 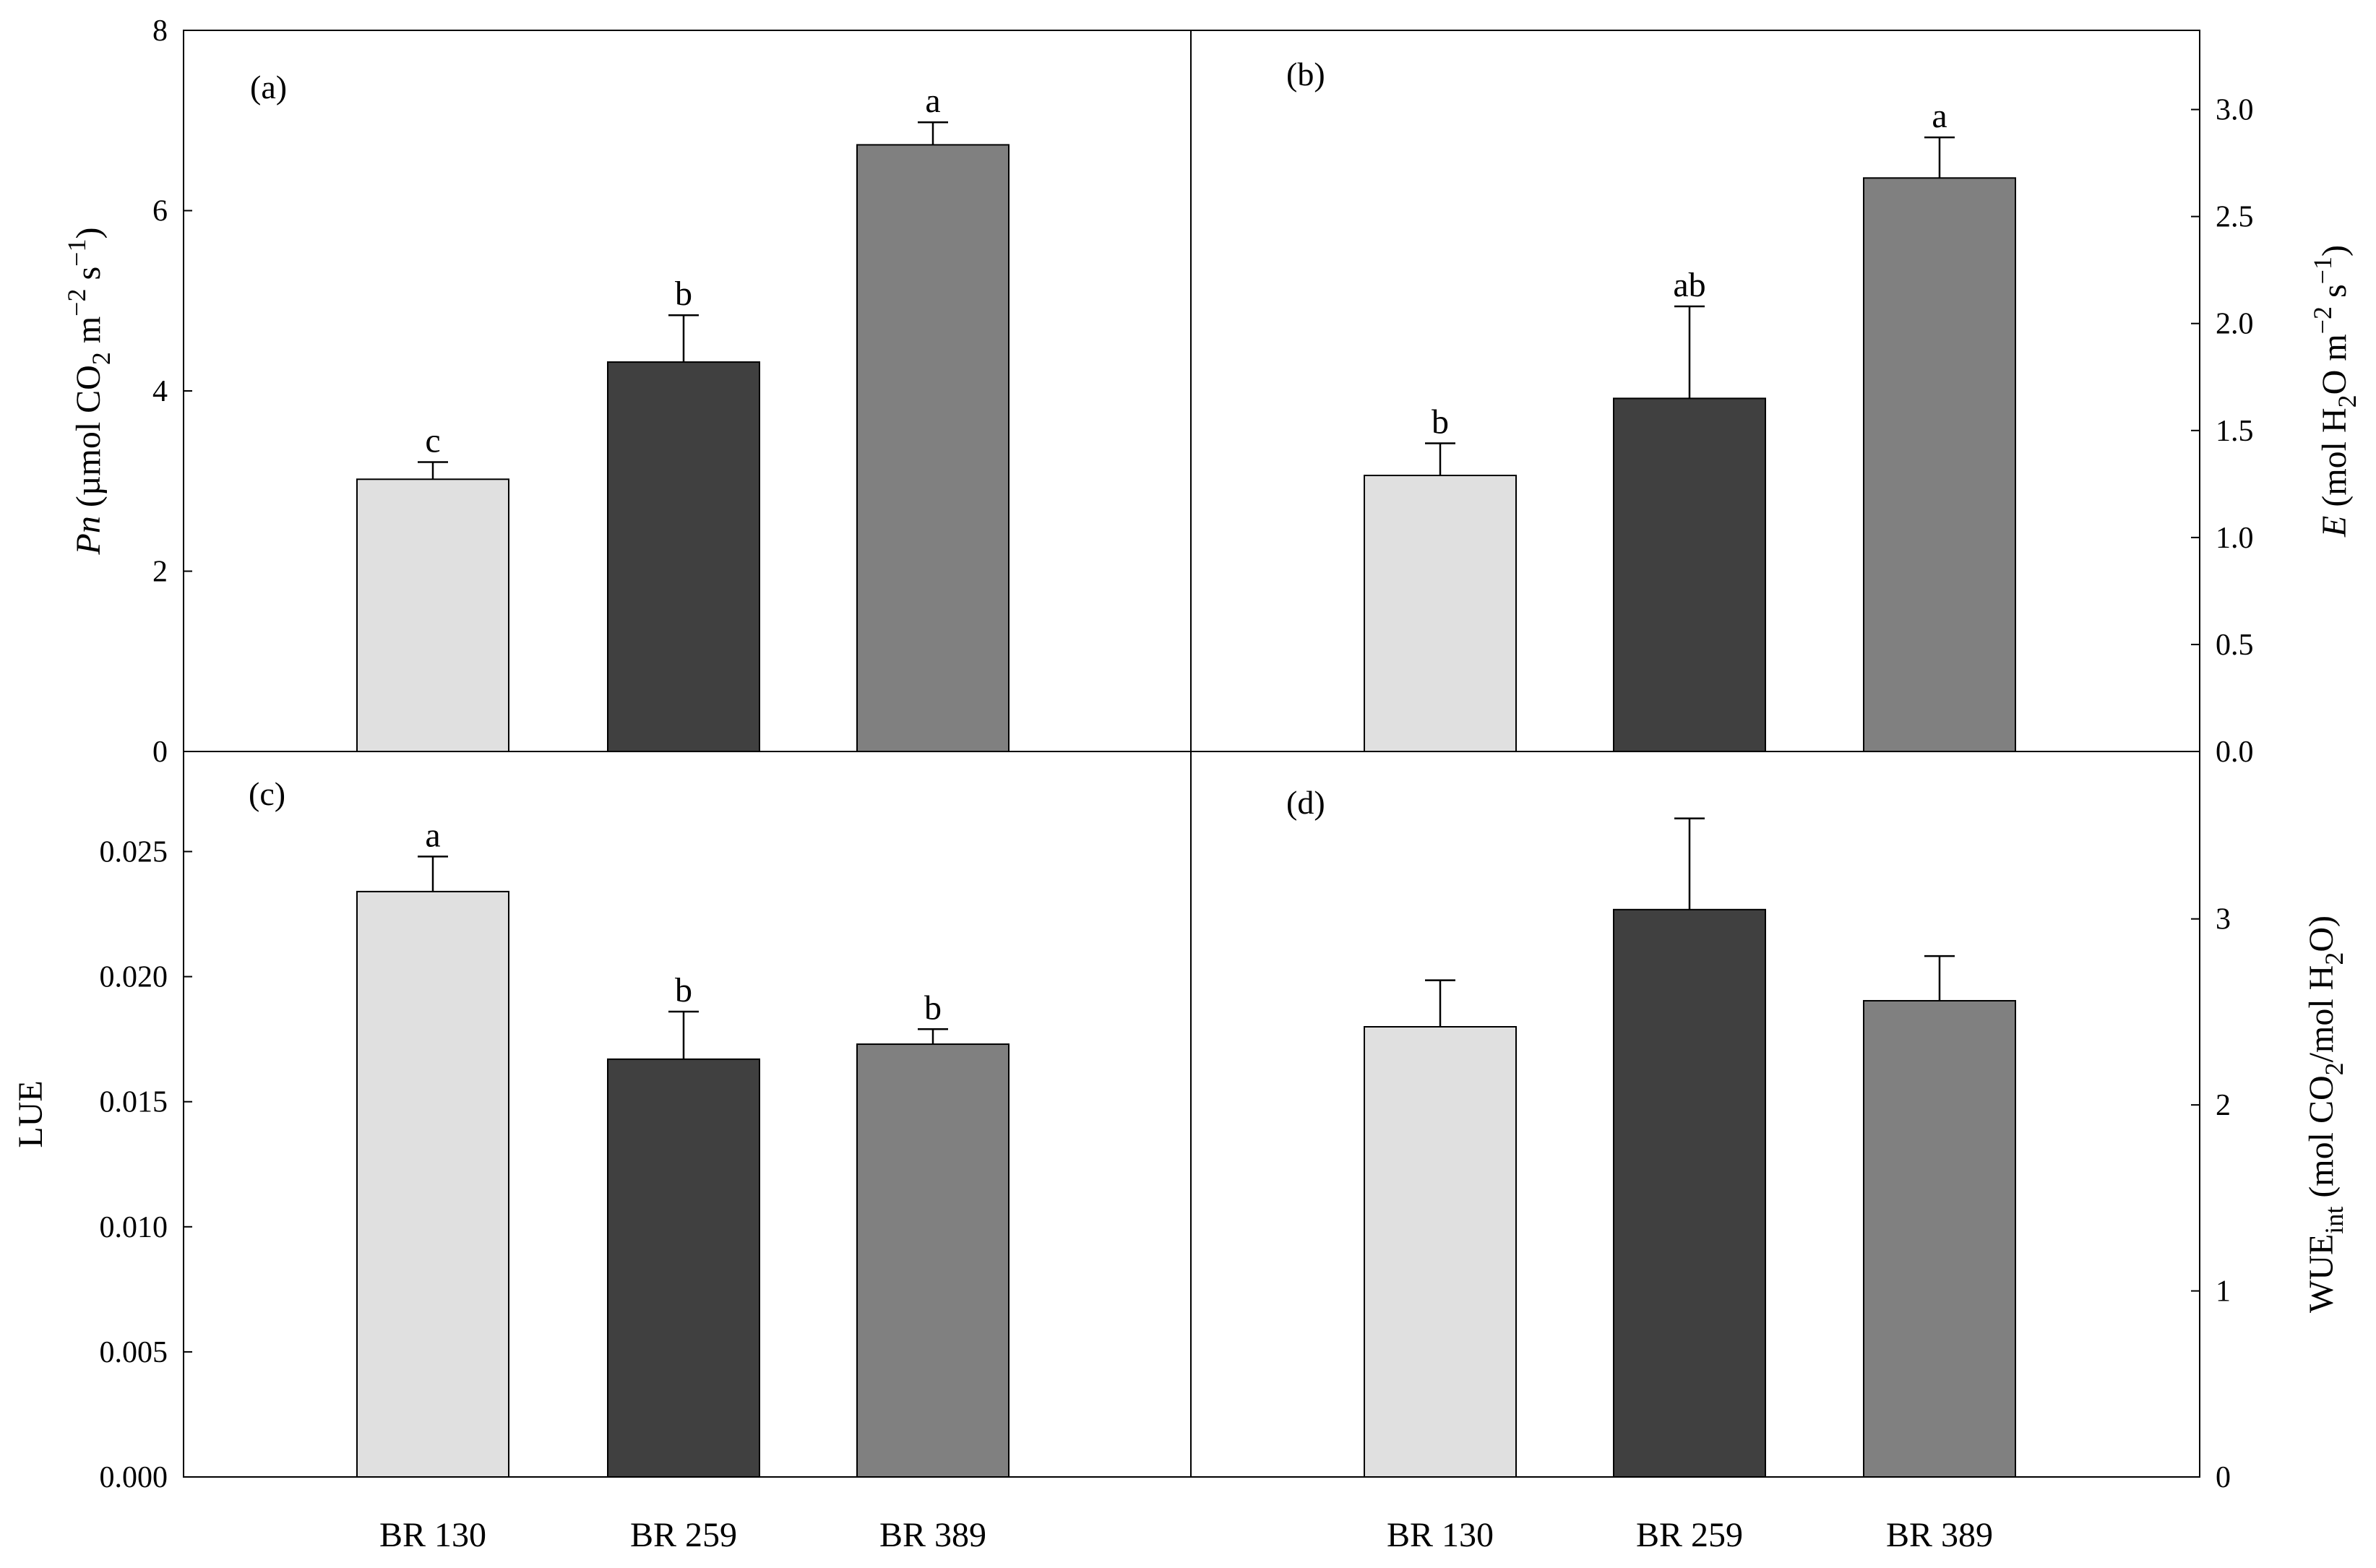 I want to click on y-tick-label: 0.020, so click(x=134, y=977).